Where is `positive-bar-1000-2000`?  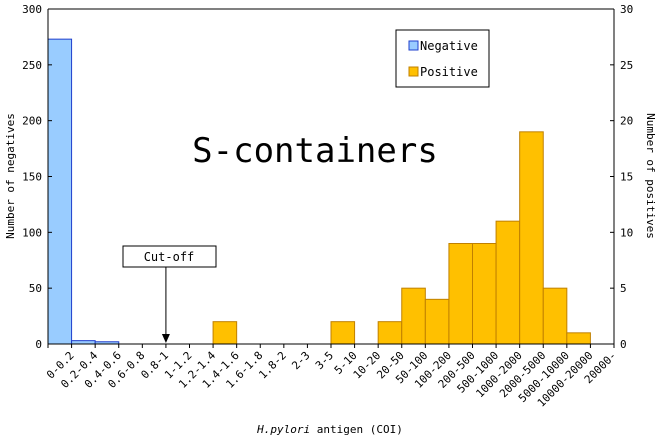
positive-bar-1000-2000 is located at coordinates (508, 282).